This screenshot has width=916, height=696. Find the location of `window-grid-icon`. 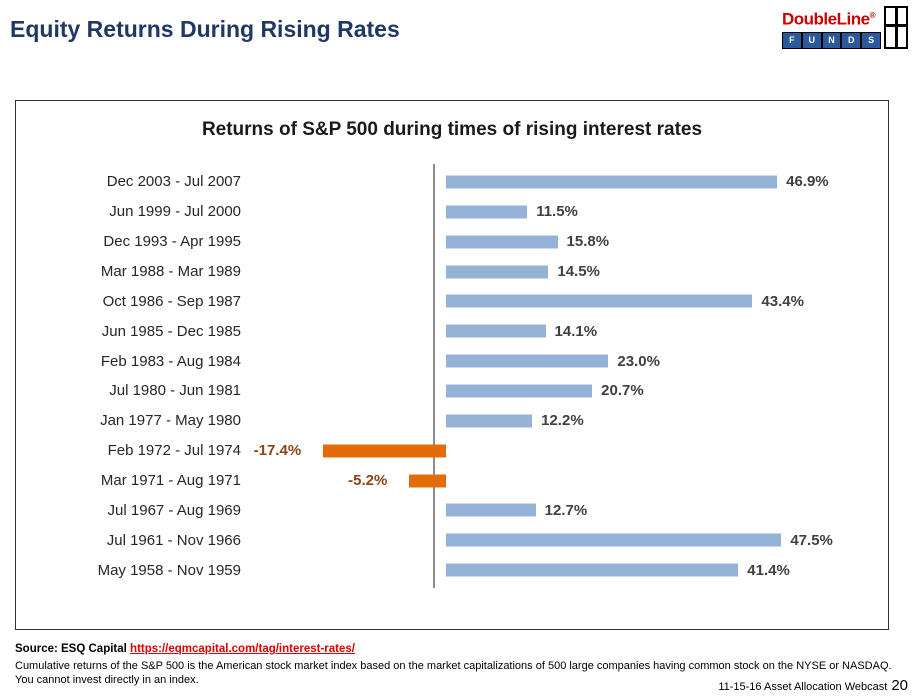

window-grid-icon is located at coordinates (896, 27).